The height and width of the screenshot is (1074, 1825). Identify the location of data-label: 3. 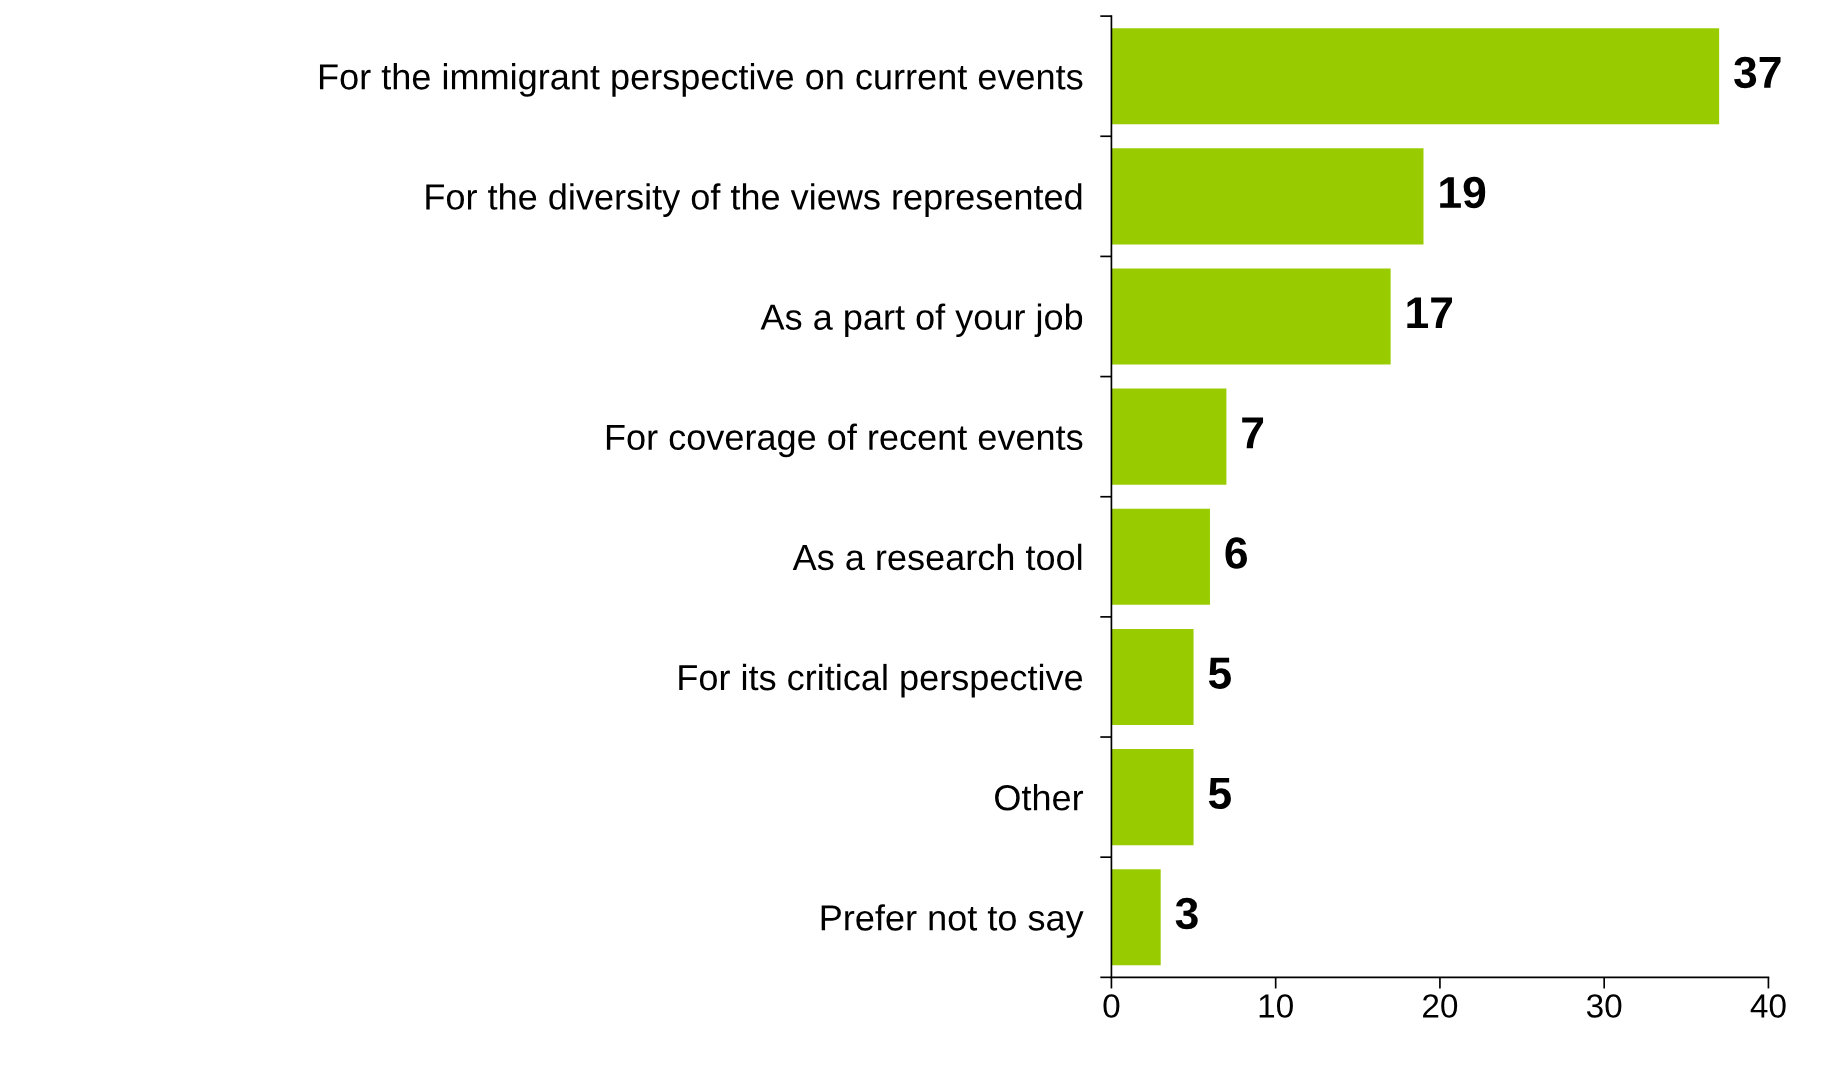
(1186, 913).